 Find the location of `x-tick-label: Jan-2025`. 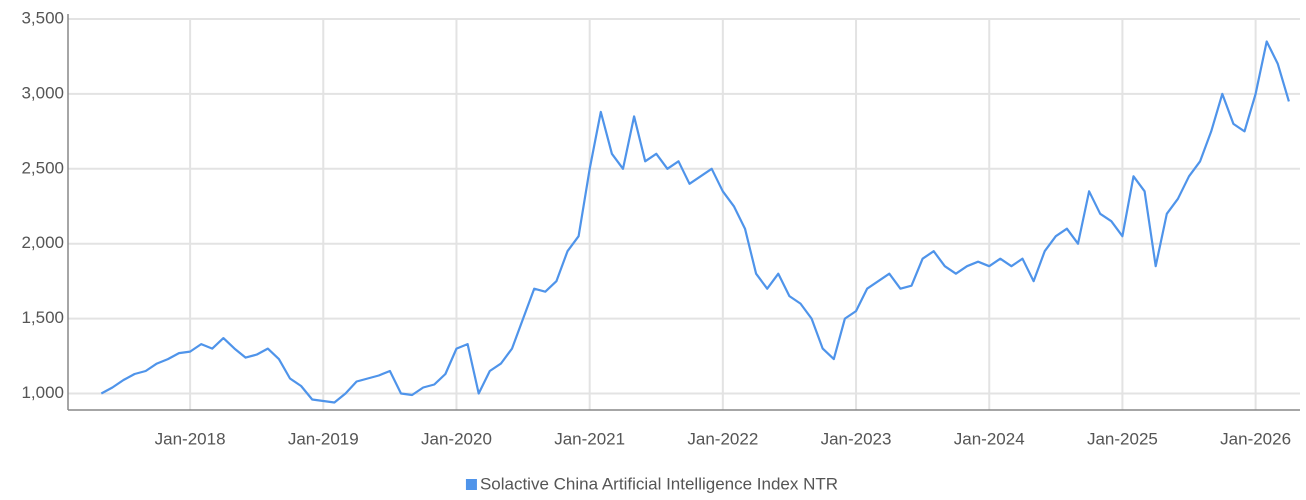

x-tick-label: Jan-2025 is located at coordinates (1122, 438).